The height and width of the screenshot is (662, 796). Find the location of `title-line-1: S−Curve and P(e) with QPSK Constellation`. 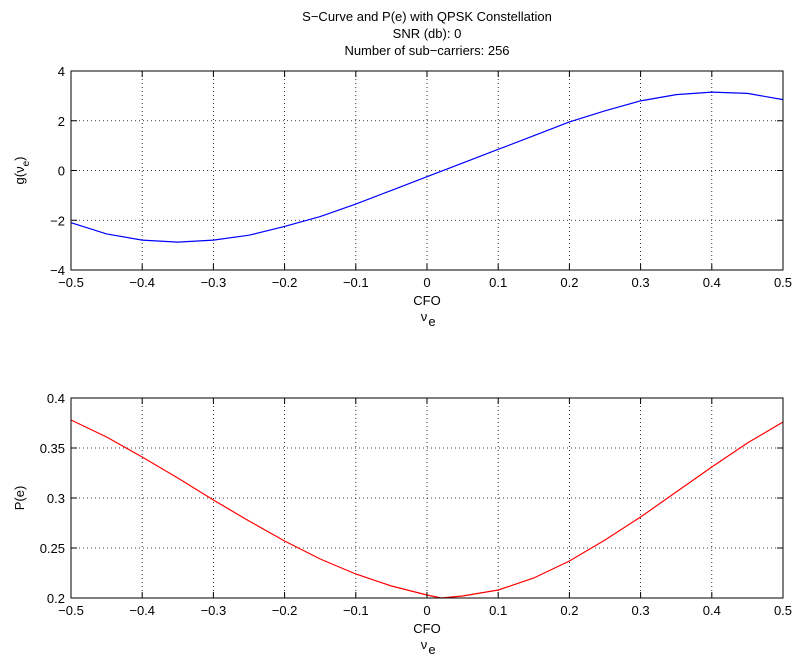

title-line-1: S−Curve and P(e) with QPSK Constellation is located at coordinates (427, 16).